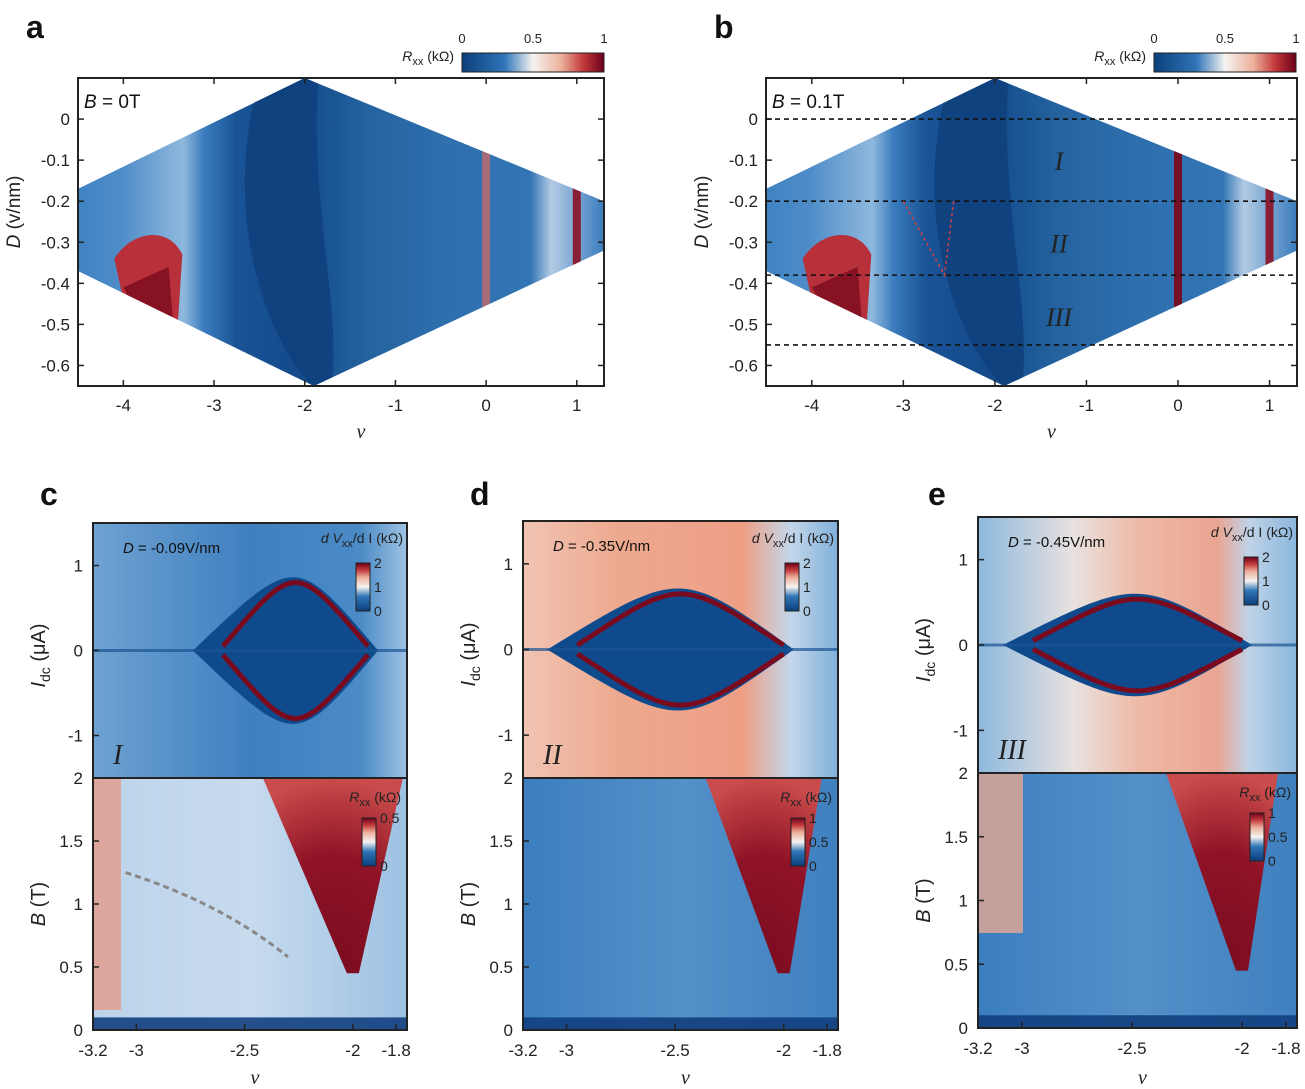  Describe the element at coordinates (680, 1023) in the screenshot. I see `low-field-dark-band` at that location.